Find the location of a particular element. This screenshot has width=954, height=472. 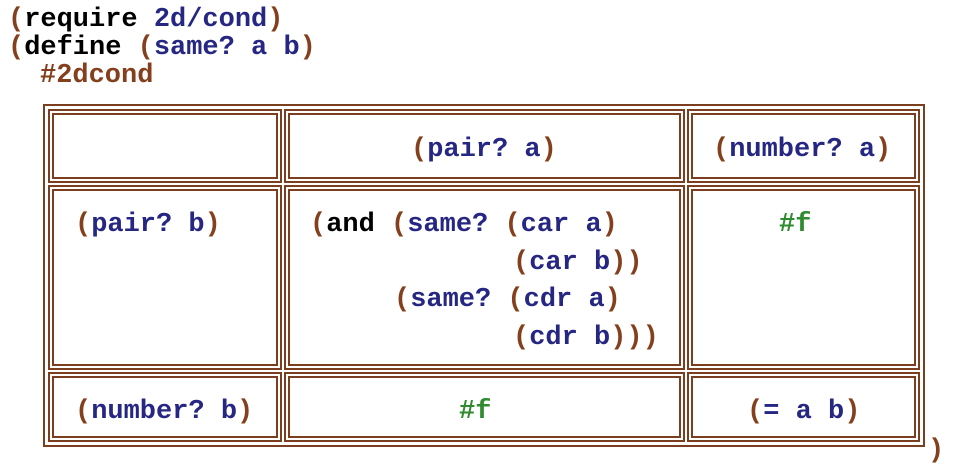

code-token: define is located at coordinates (73, 48).